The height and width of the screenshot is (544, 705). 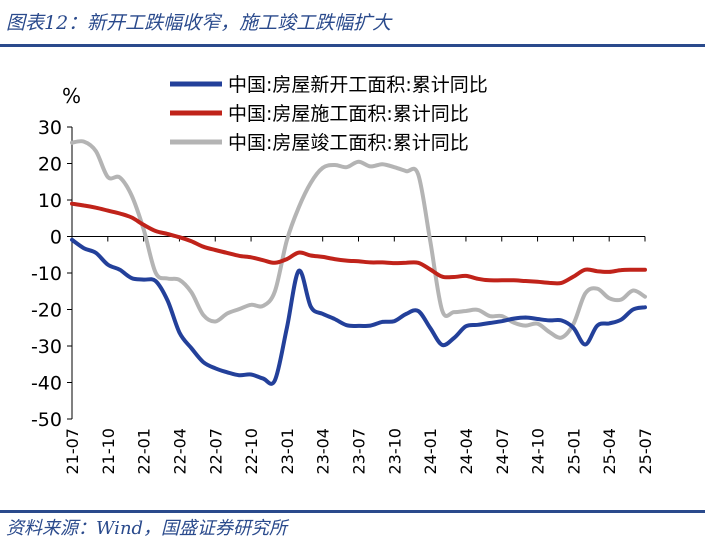 I want to click on x-tick-label: 24-01, so click(x=430, y=451).